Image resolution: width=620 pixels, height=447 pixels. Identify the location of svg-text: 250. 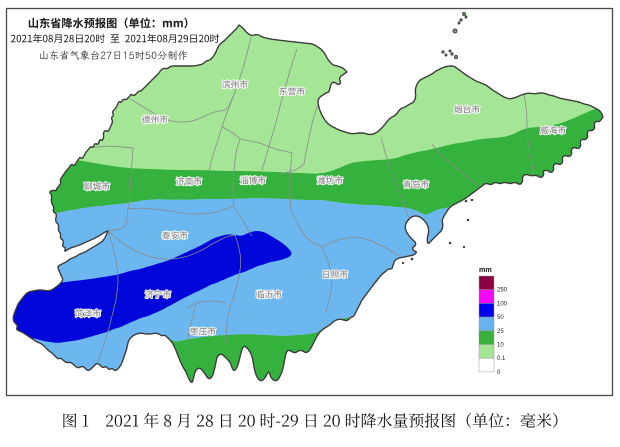
(502, 291).